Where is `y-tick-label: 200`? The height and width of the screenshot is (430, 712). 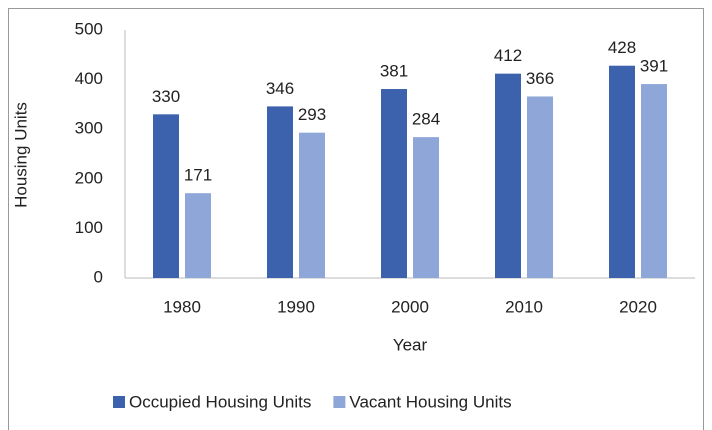
y-tick-label: 200 is located at coordinates (89, 177).